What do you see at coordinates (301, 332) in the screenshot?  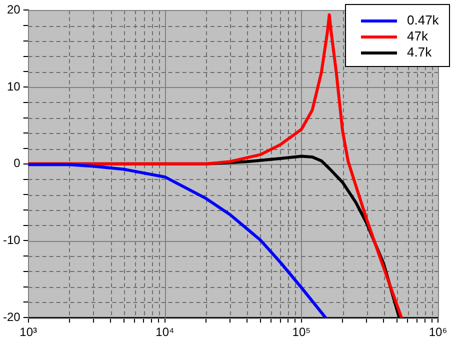 I see `x-tick-label: 10⁵` at bounding box center [301, 332].